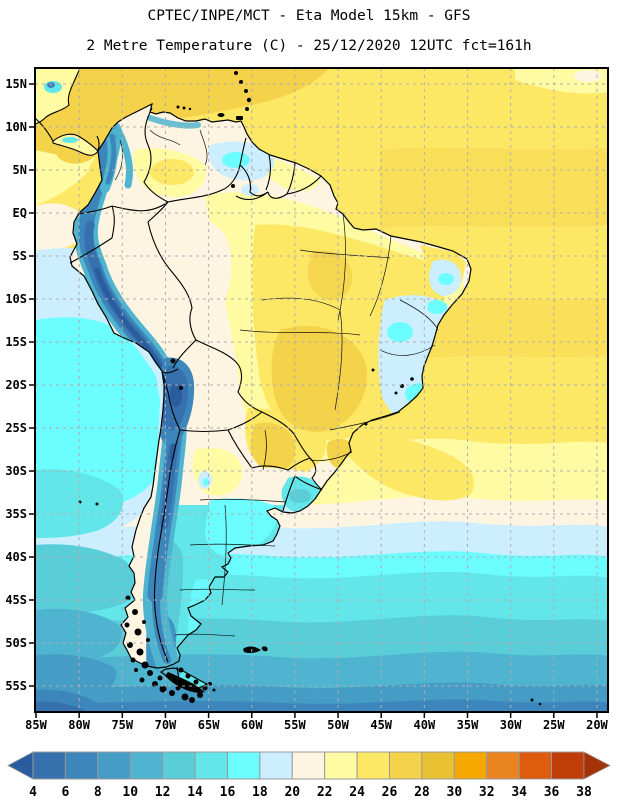 The height and width of the screenshot is (800, 618). I want to click on lon-tick-label: 80W, so click(79, 725).